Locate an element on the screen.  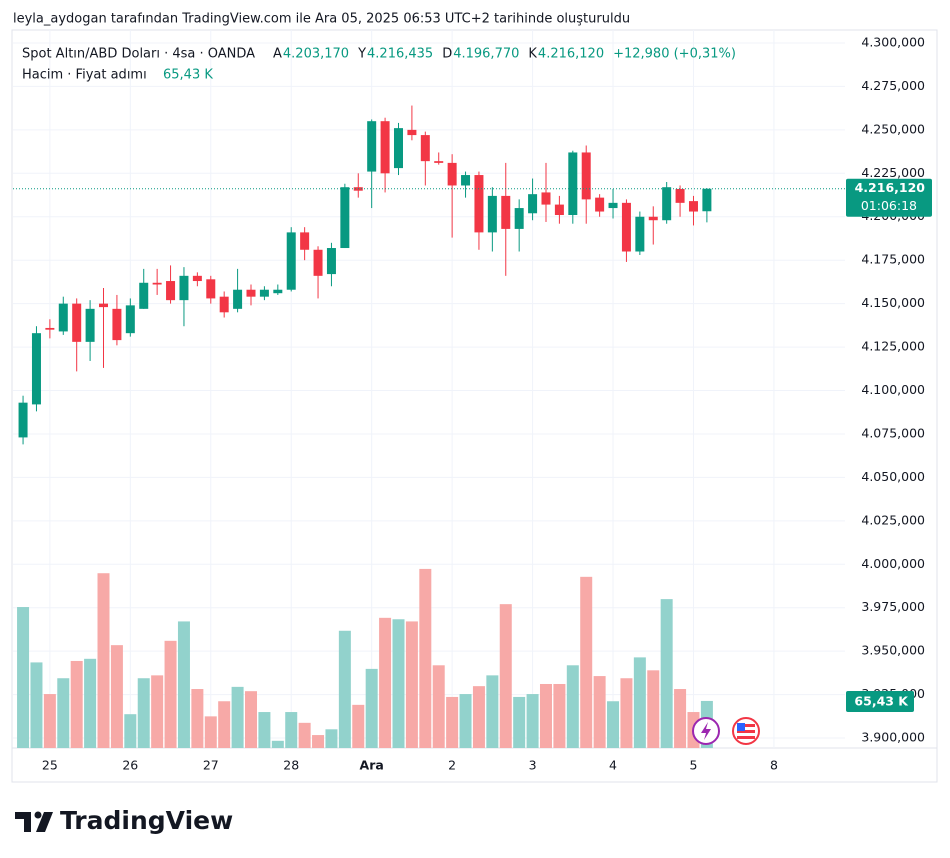
y-tick-label: 4.150,000 is located at coordinates (893, 302).